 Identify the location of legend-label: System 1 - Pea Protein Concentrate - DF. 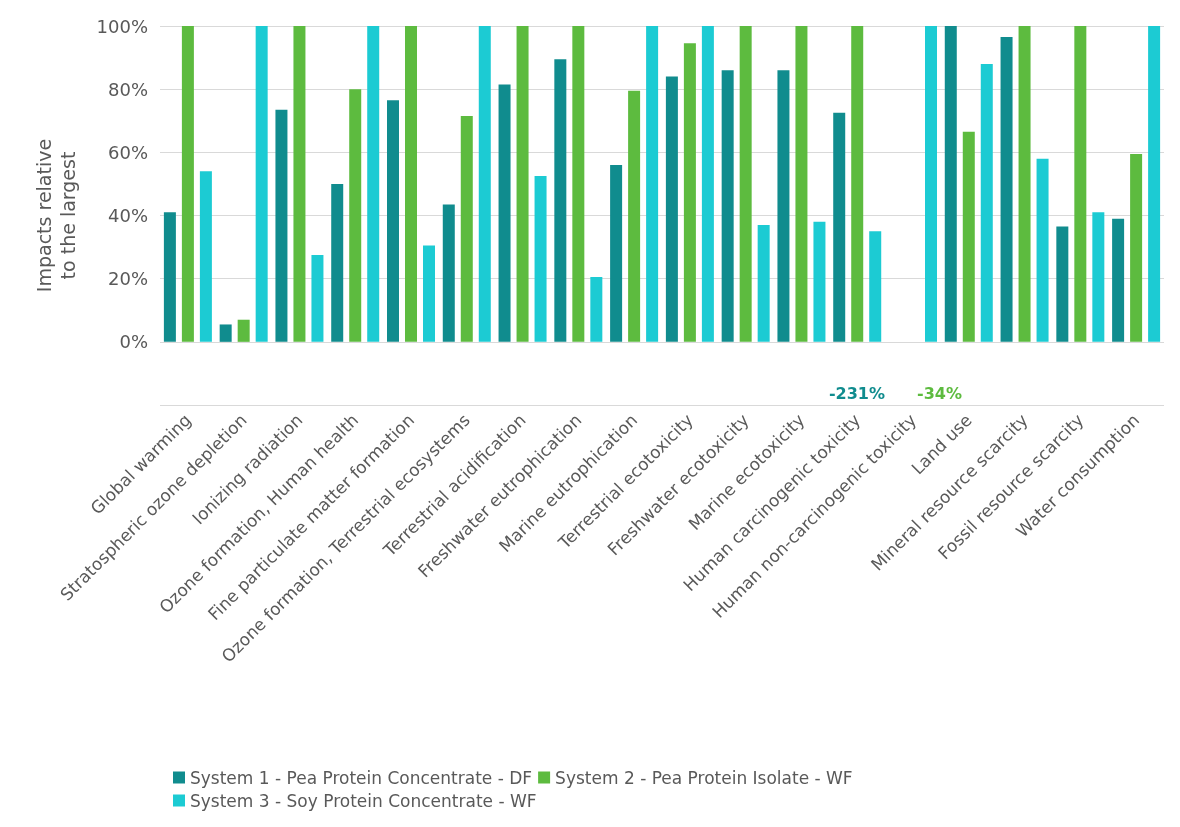
(361, 777).